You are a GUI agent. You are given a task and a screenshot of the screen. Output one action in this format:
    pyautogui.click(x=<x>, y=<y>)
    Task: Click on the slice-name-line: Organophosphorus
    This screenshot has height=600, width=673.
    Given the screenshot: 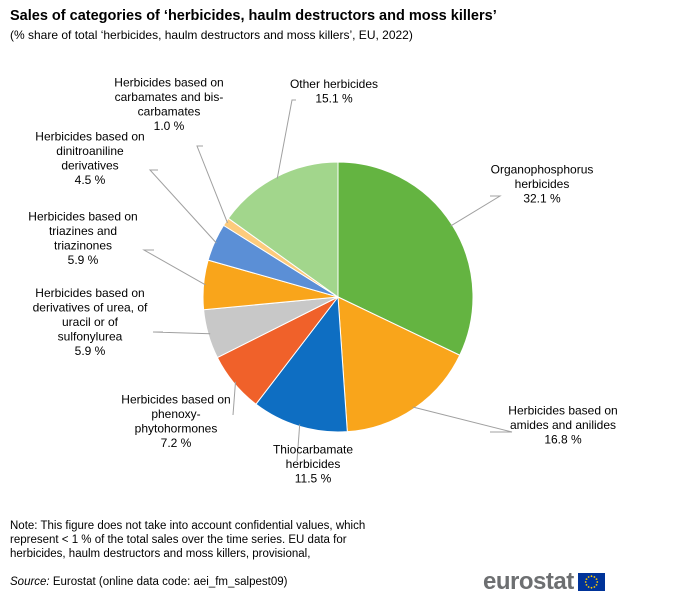 What is the action you would take?
    pyautogui.click(x=542, y=170)
    